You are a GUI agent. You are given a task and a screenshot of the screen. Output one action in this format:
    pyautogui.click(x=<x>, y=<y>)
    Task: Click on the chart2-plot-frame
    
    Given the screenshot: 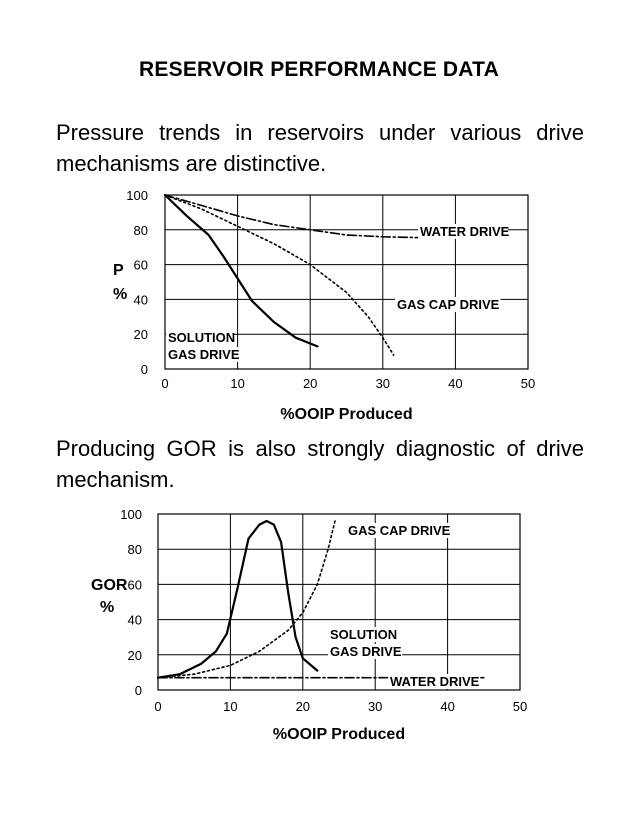 What is the action you would take?
    pyautogui.click(x=339, y=602)
    